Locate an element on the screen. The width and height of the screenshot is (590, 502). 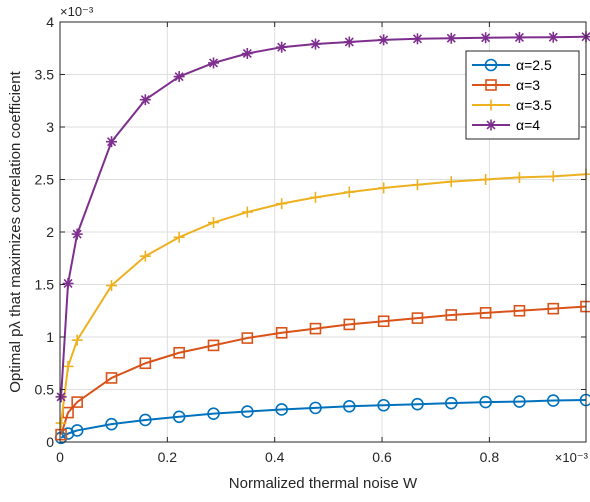
y-tick-label: 2.5 is located at coordinates (45, 180).